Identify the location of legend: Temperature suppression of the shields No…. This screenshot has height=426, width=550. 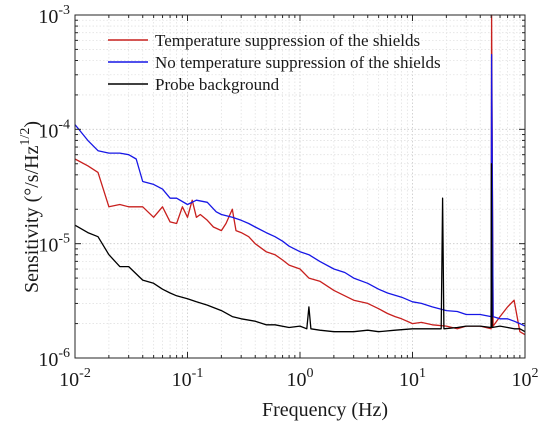
(274, 62).